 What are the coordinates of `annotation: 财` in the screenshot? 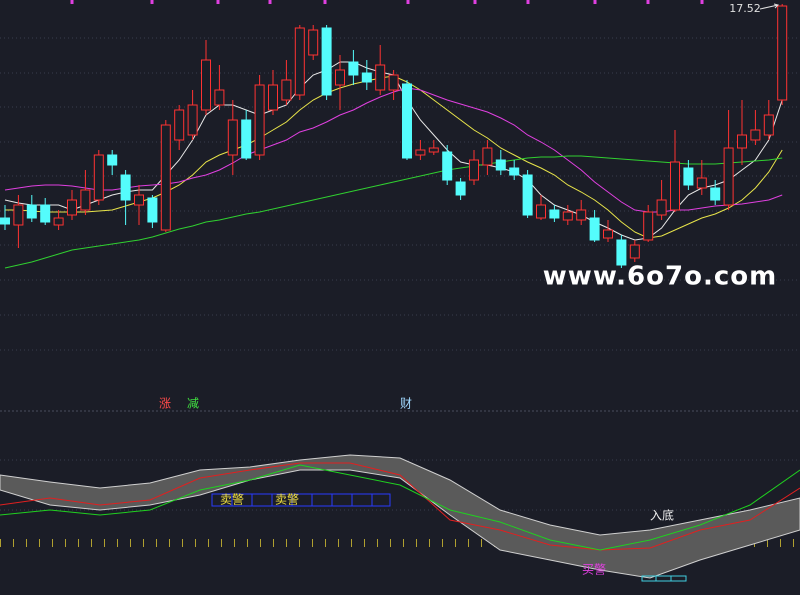 It's located at (406, 404).